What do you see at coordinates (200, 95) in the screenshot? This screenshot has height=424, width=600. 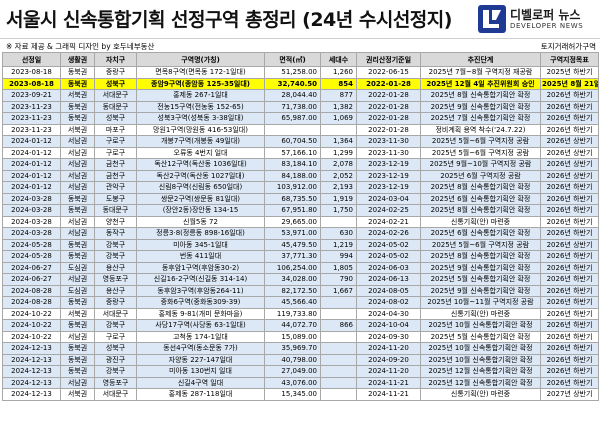 I see `cell-name: 홍제동 267-1일대` at bounding box center [200, 95].